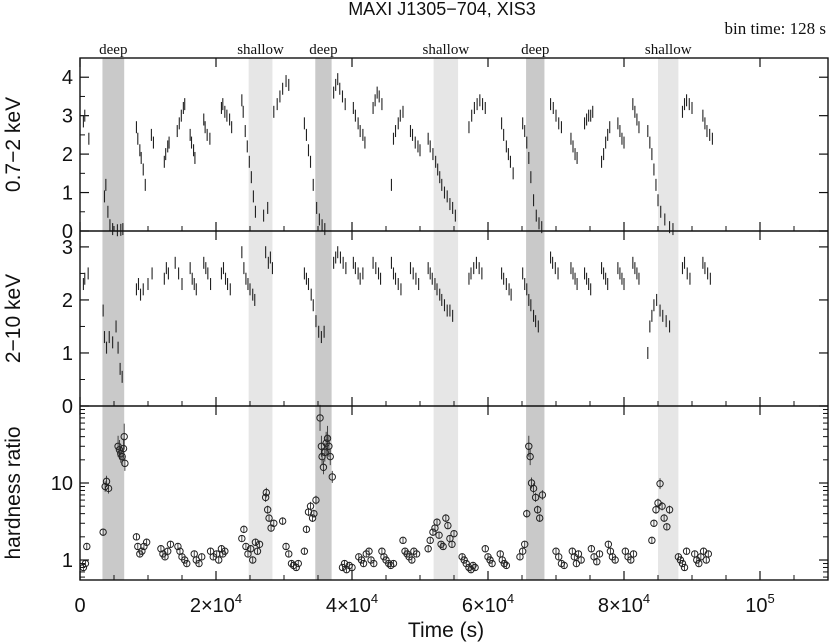  I want to click on y-tick-label: 0, so click(67, 232).